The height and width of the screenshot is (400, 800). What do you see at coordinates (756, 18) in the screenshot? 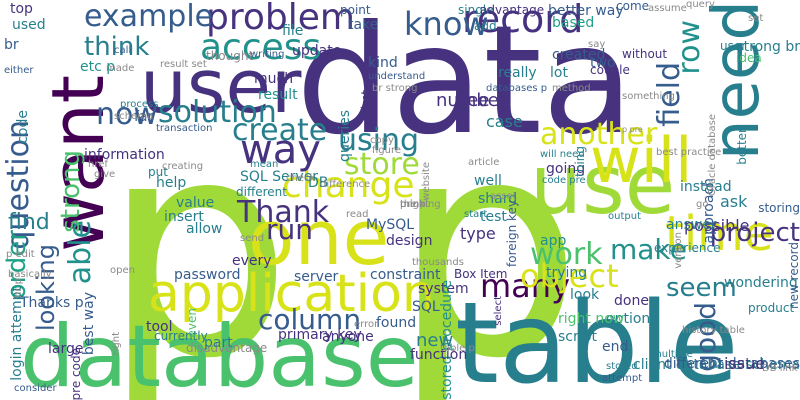
I see `word-set: set` at bounding box center [756, 18].